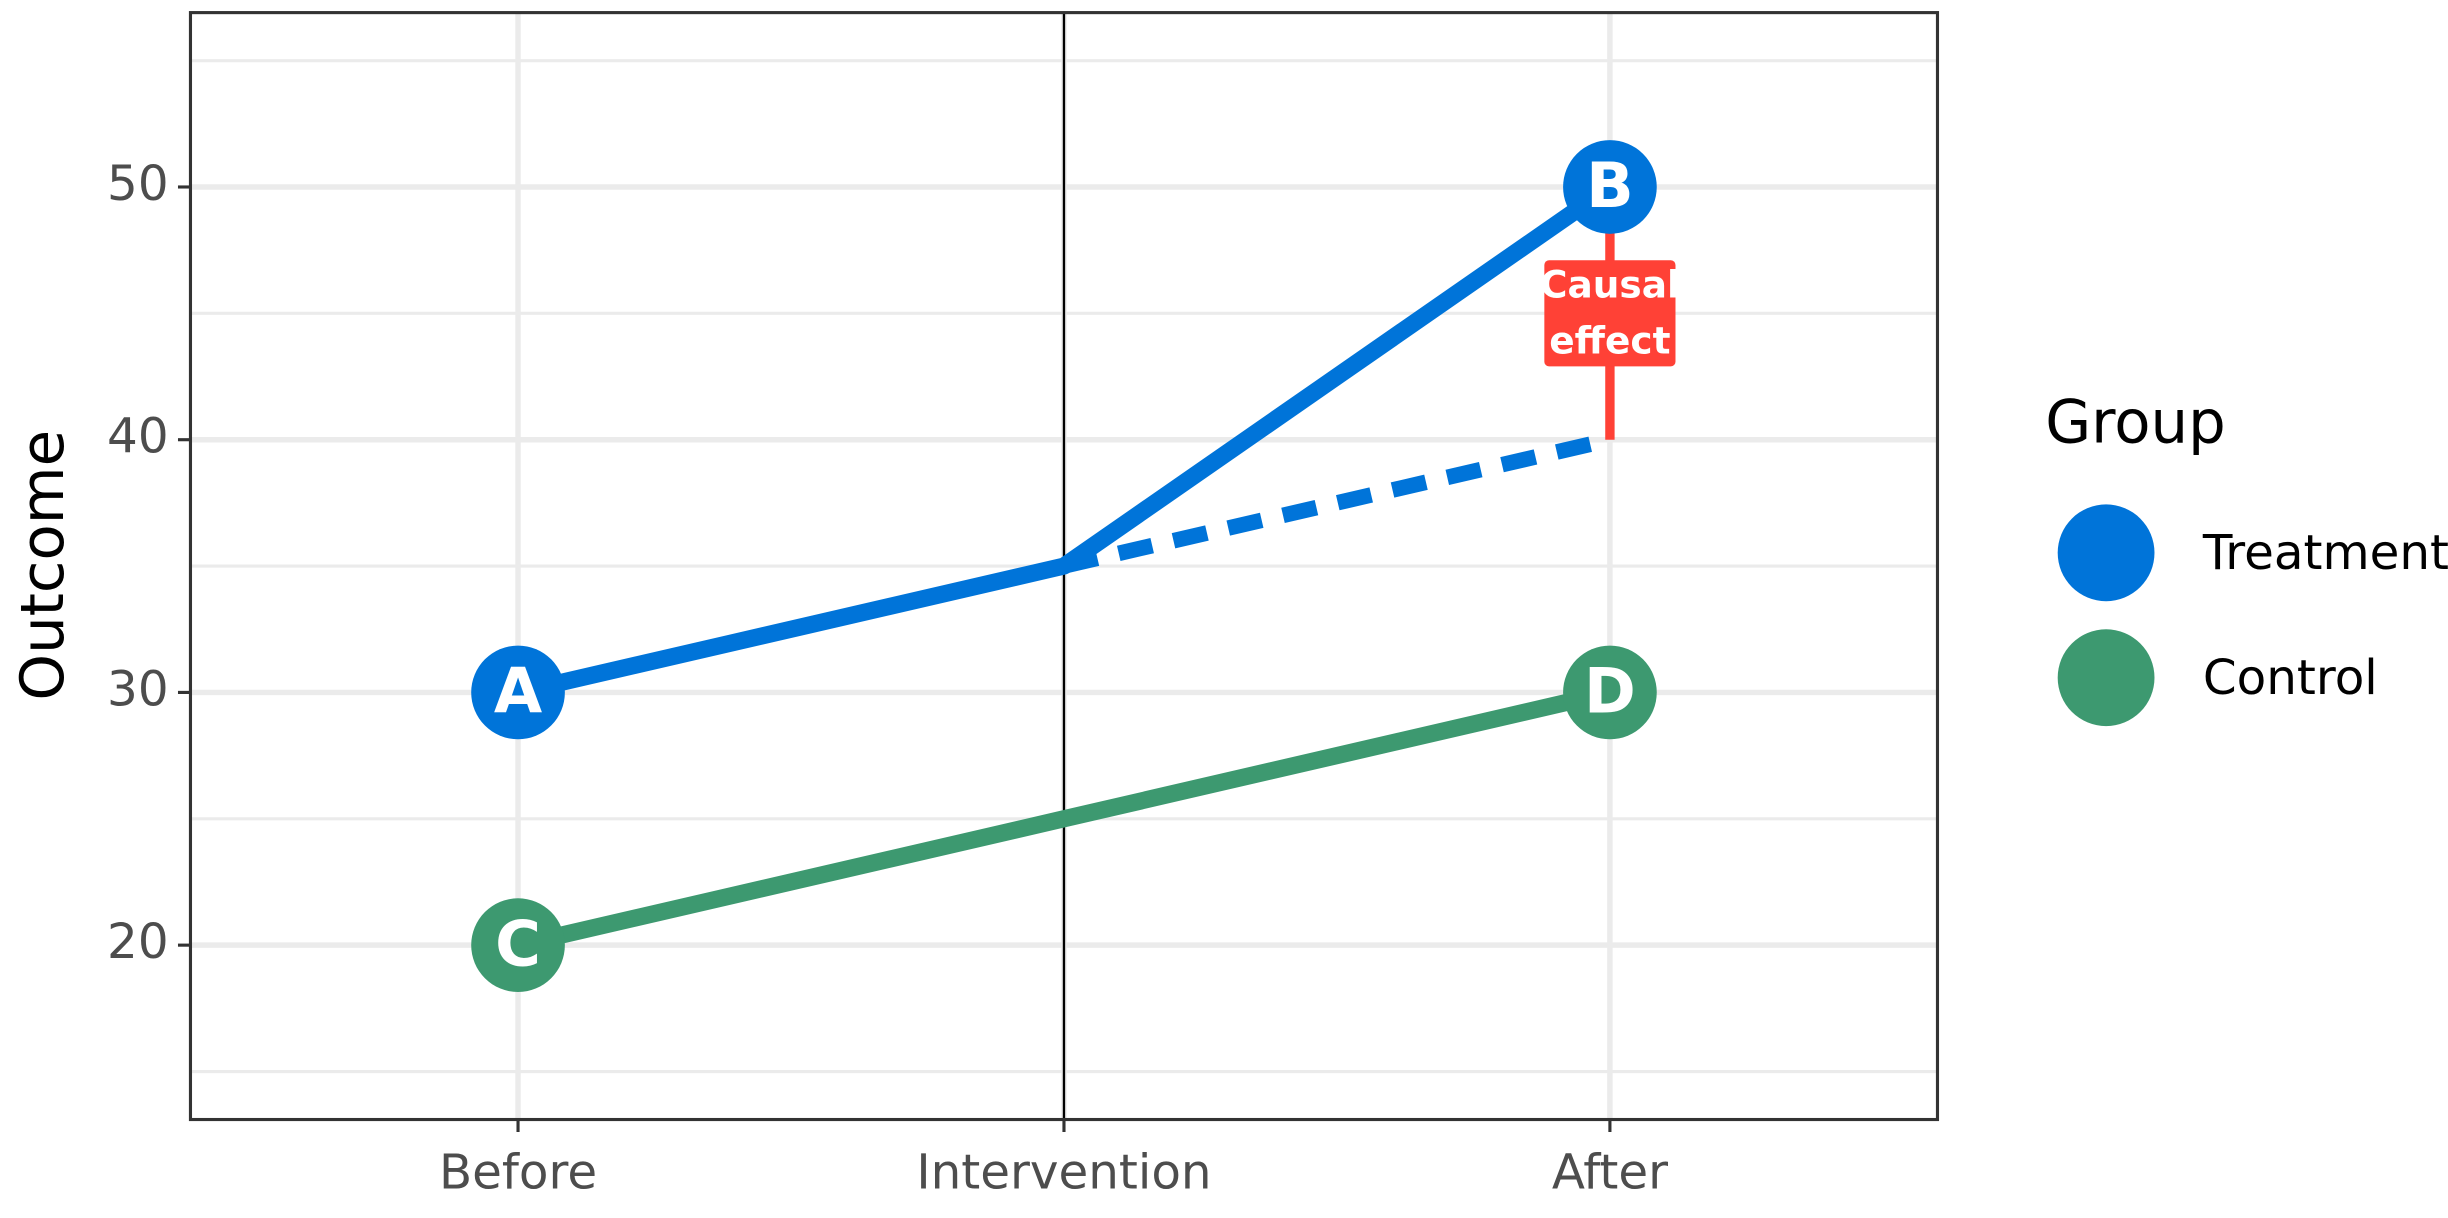 Image resolution: width=2448 pixels, height=1218 pixels. Describe the element at coordinates (1610, 313) in the screenshot. I see `effect-label-box` at that location.